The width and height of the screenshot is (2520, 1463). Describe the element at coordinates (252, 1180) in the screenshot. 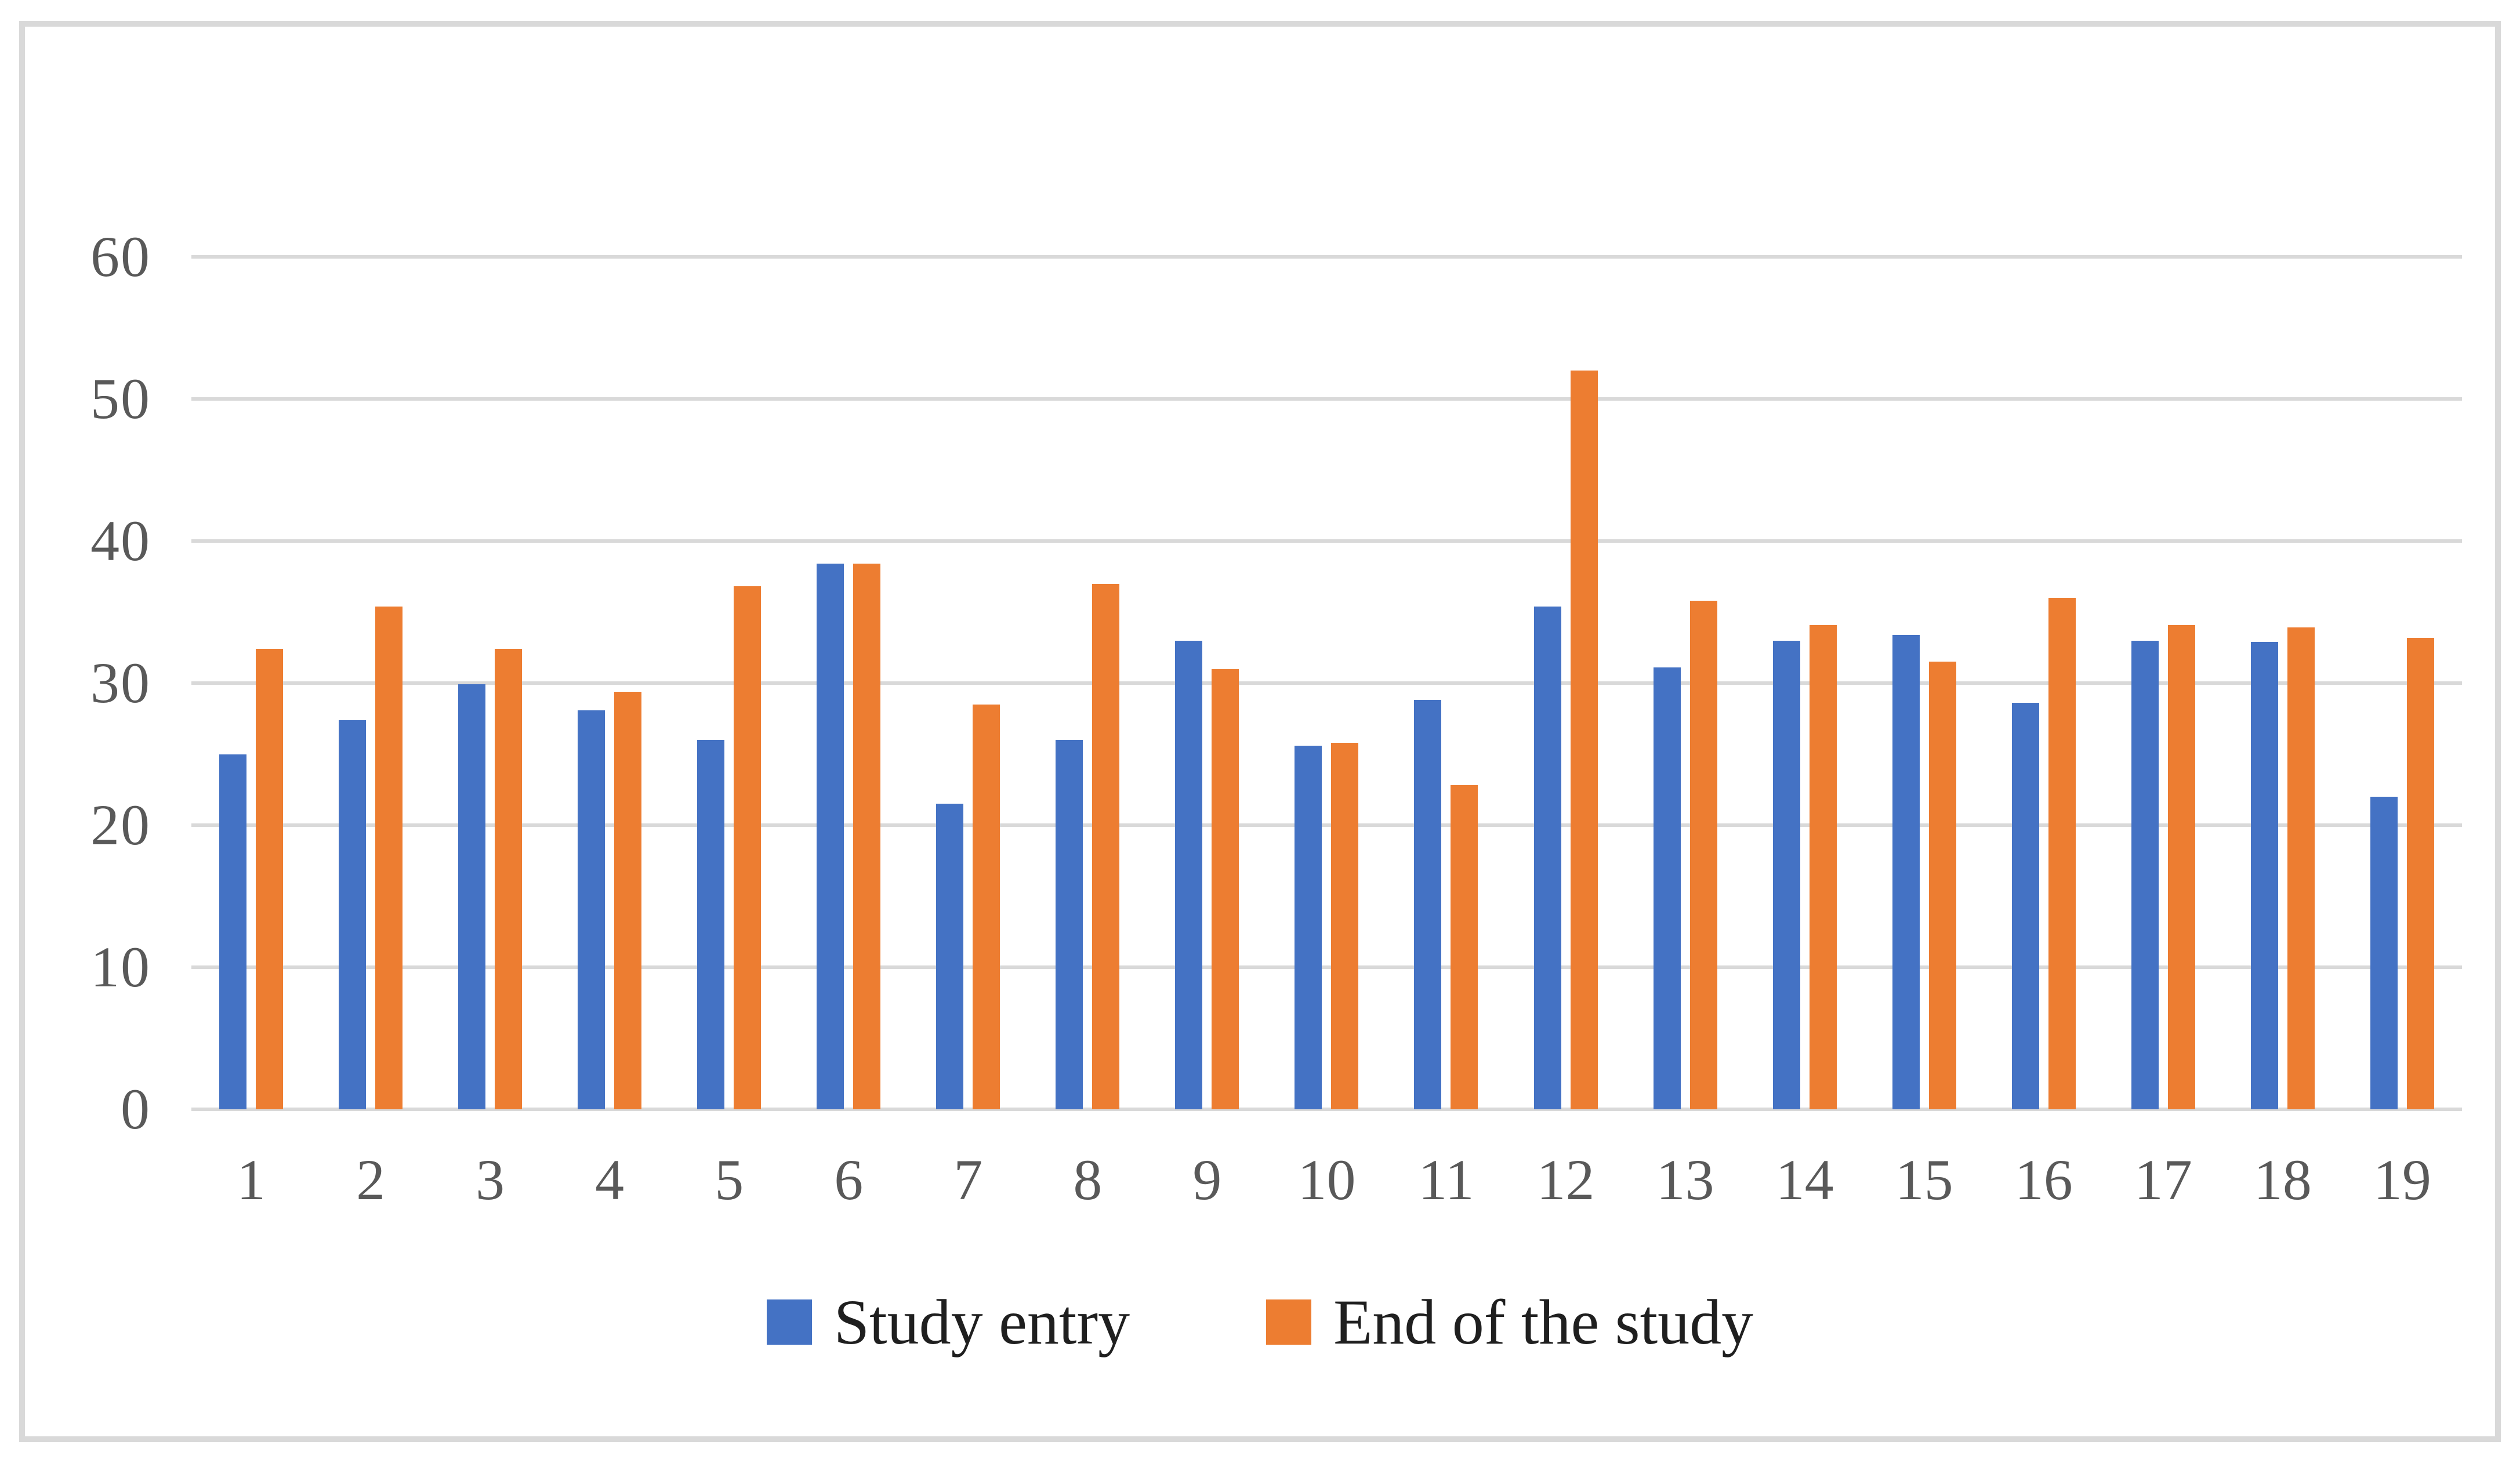

I see `x-tick-label-1: 1` at that location.